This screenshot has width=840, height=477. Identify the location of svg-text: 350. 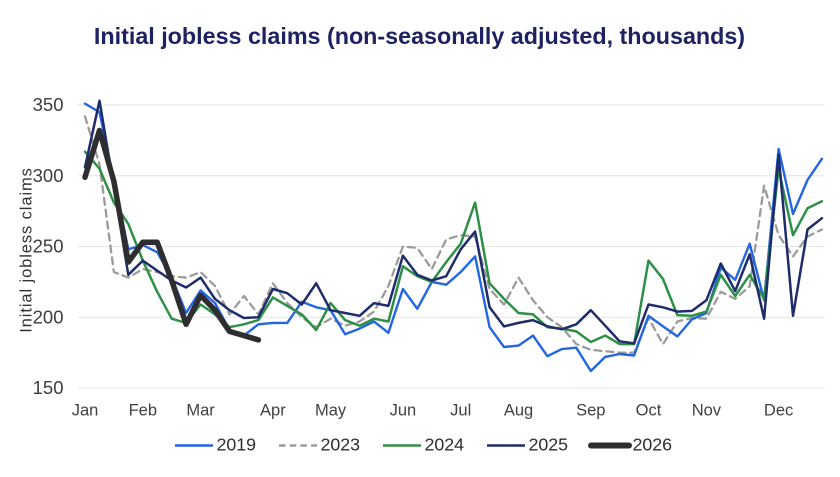
(48, 104).